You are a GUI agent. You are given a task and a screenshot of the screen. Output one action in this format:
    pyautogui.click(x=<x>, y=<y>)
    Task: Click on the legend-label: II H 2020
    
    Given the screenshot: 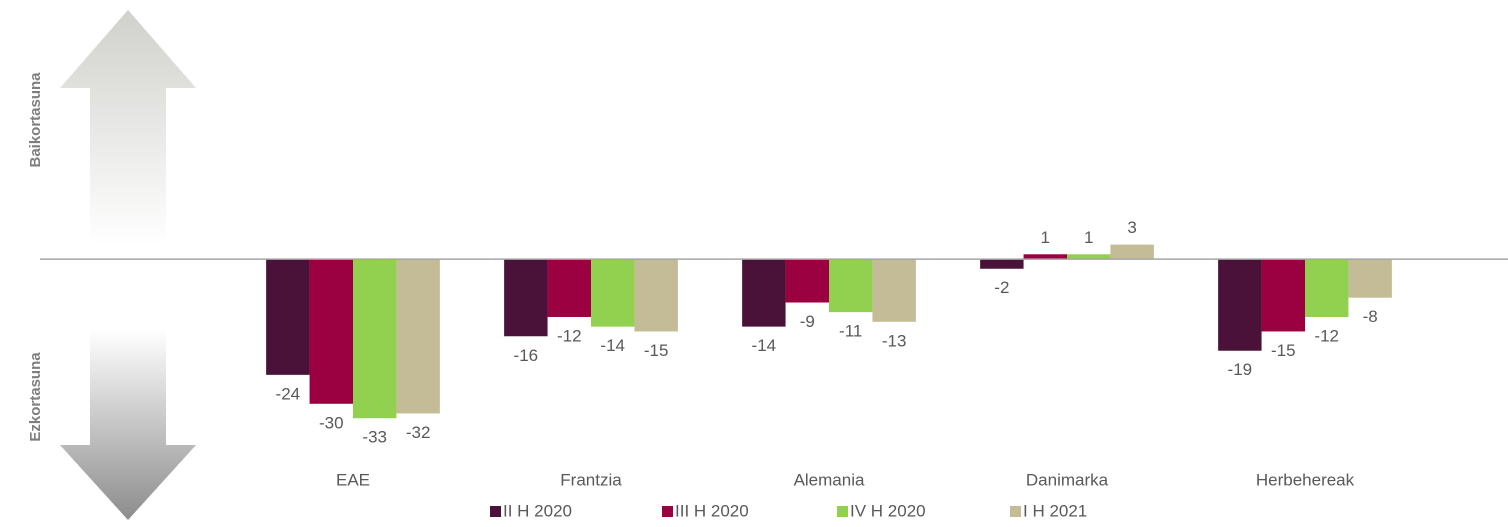 What is the action you would take?
    pyautogui.click(x=537, y=510)
    